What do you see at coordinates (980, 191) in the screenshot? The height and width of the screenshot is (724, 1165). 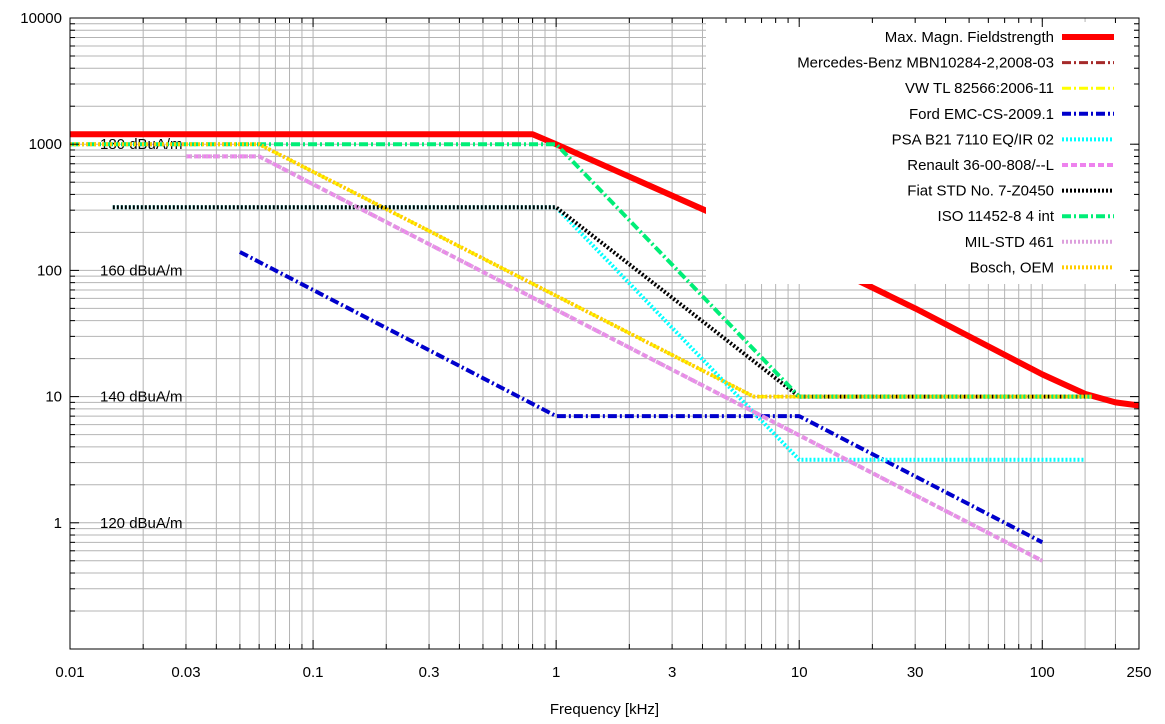 I see `legend-label: Fiat STD No. 7-Z0450` at bounding box center [980, 191].